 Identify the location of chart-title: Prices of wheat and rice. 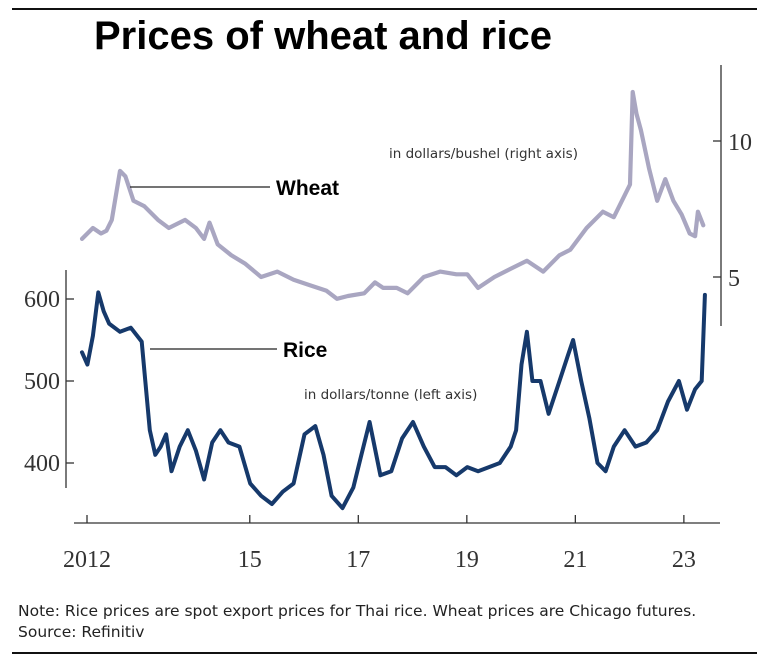
(323, 36).